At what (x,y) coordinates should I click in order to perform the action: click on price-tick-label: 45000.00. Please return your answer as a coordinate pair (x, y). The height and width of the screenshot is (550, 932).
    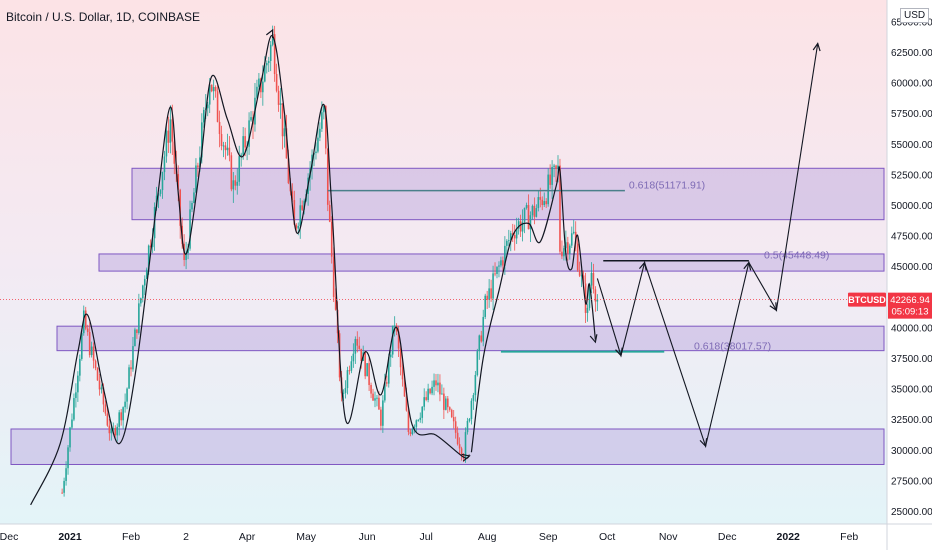
    Looking at the image, I should click on (911, 267).